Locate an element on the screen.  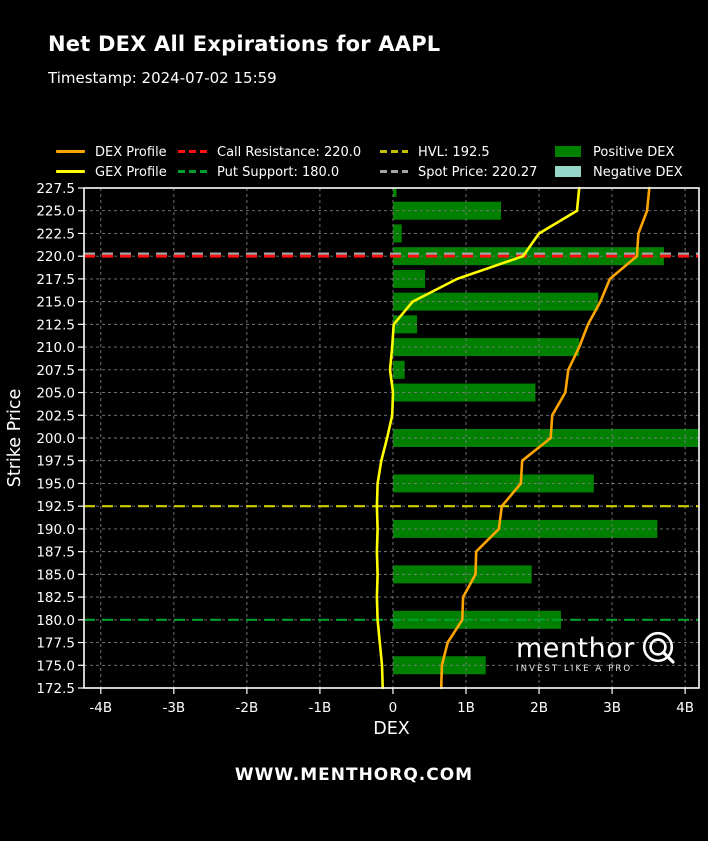
y-tick-label: 195.0 is located at coordinates (55, 484).